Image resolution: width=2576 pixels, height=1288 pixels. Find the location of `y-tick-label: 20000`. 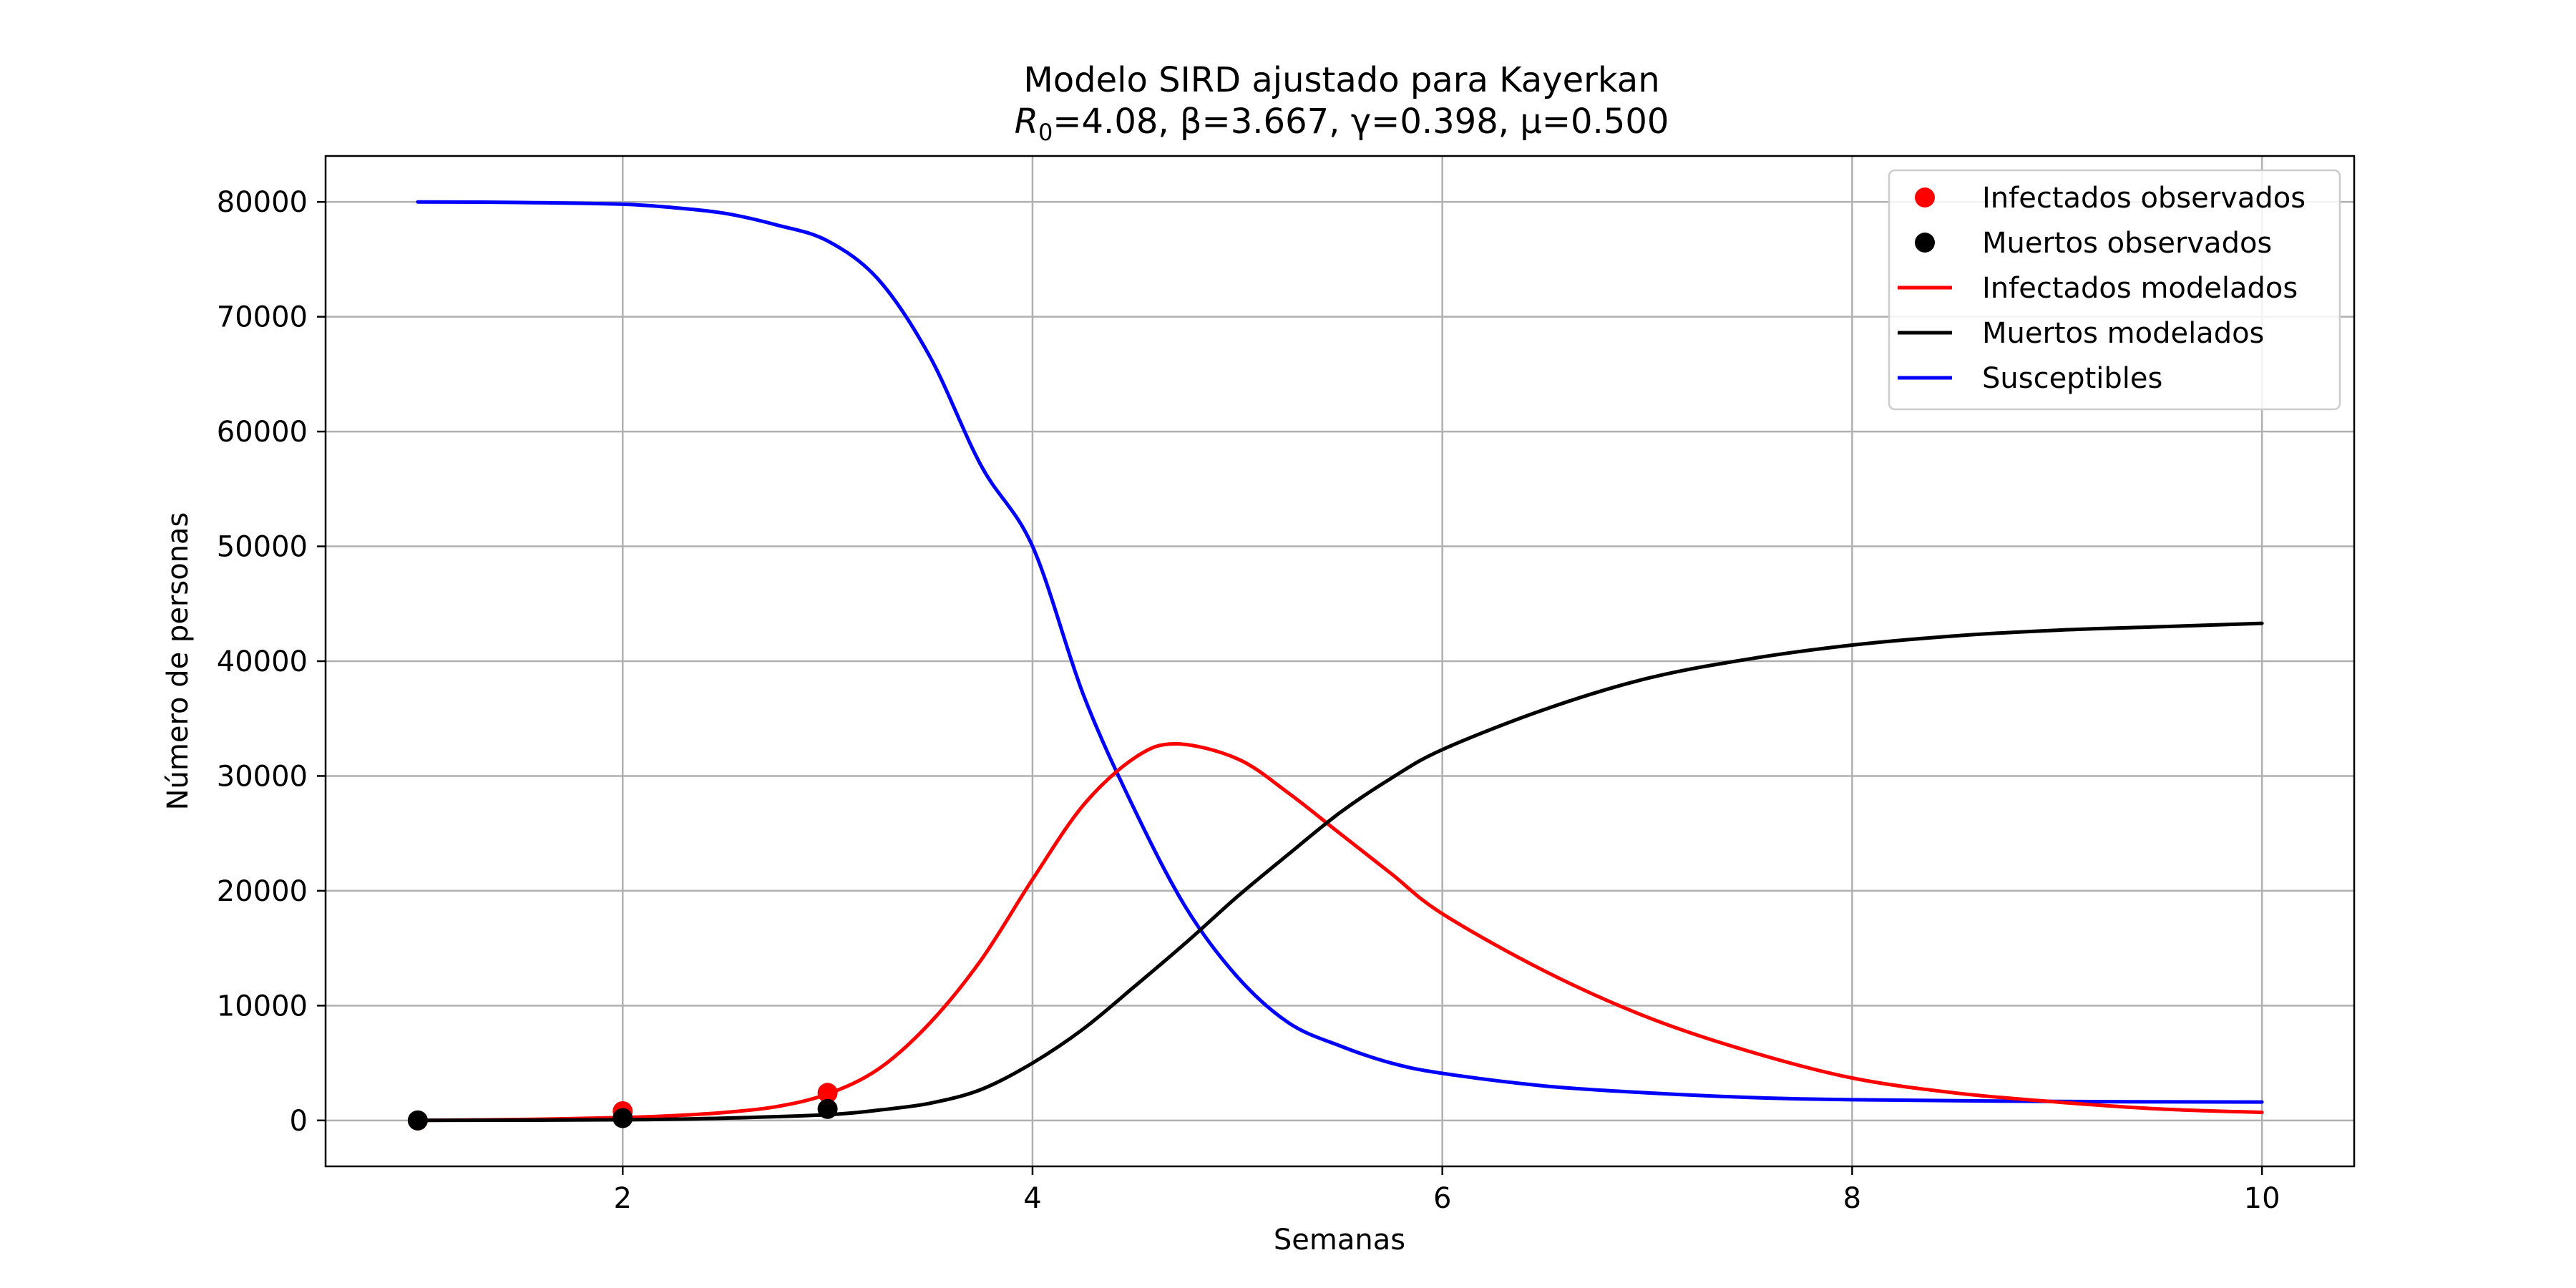

y-tick-label: 20000 is located at coordinates (262, 891).